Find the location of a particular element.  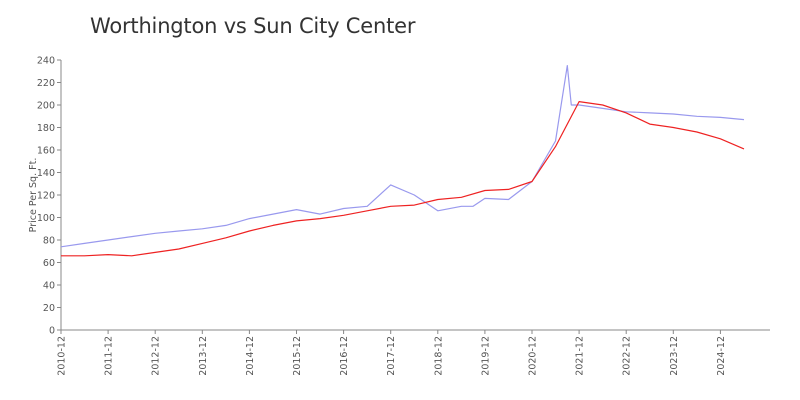

x-tick-label: 2019-12 is located at coordinates (485, 356).